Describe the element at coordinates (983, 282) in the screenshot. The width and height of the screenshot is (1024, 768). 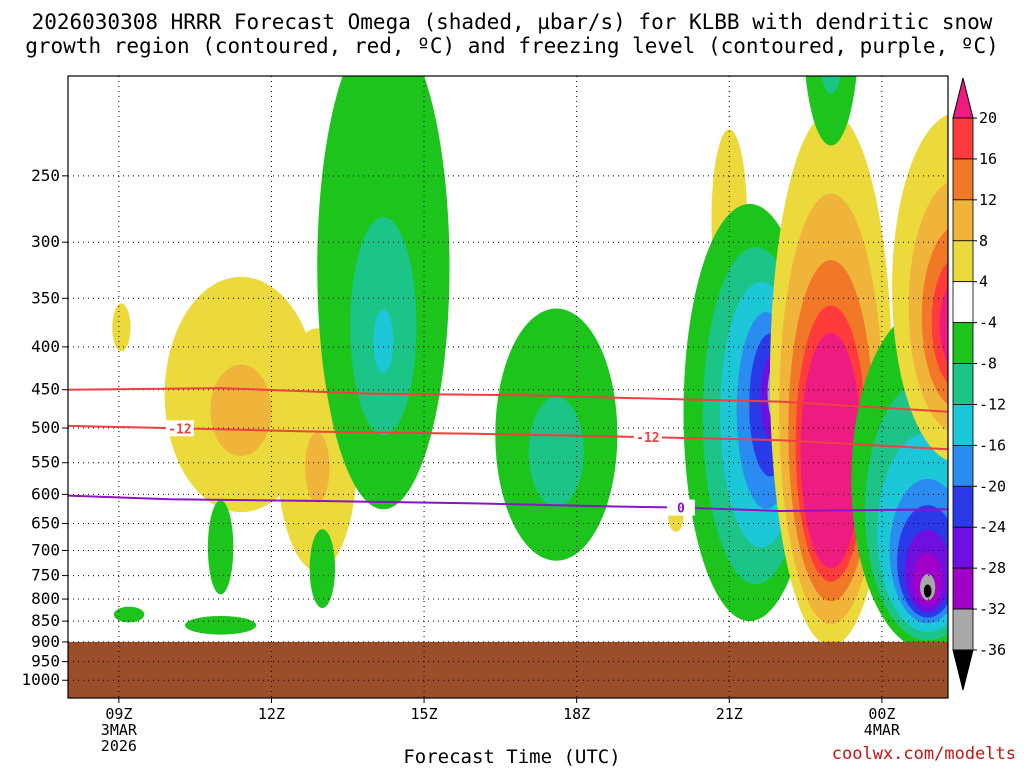
I see `colorbar-label-4: 4` at that location.